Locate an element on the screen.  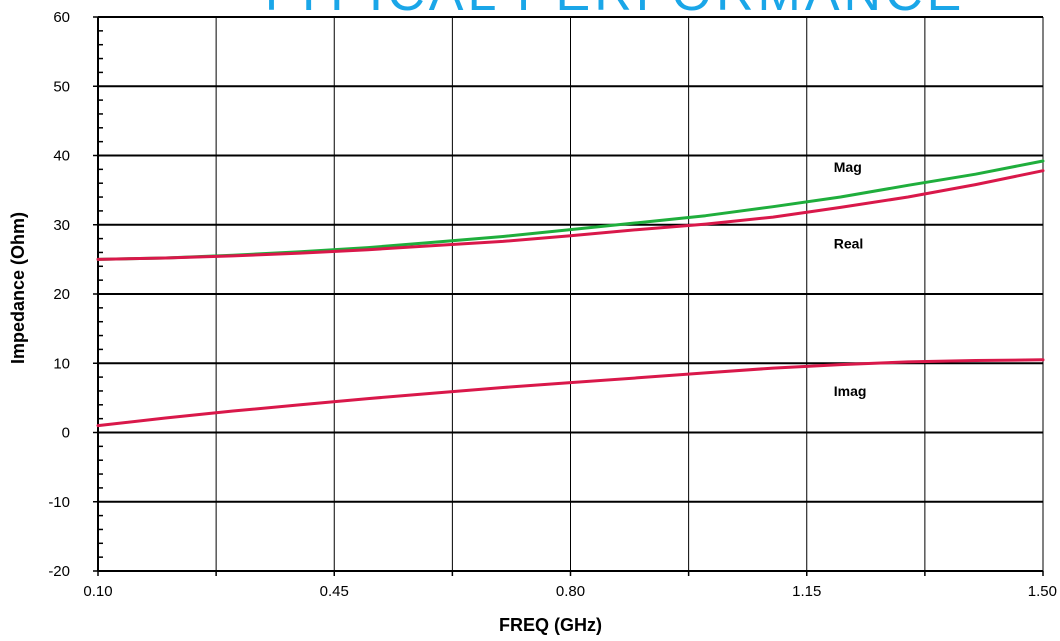
y-tick-label: 0 is located at coordinates (66, 433).